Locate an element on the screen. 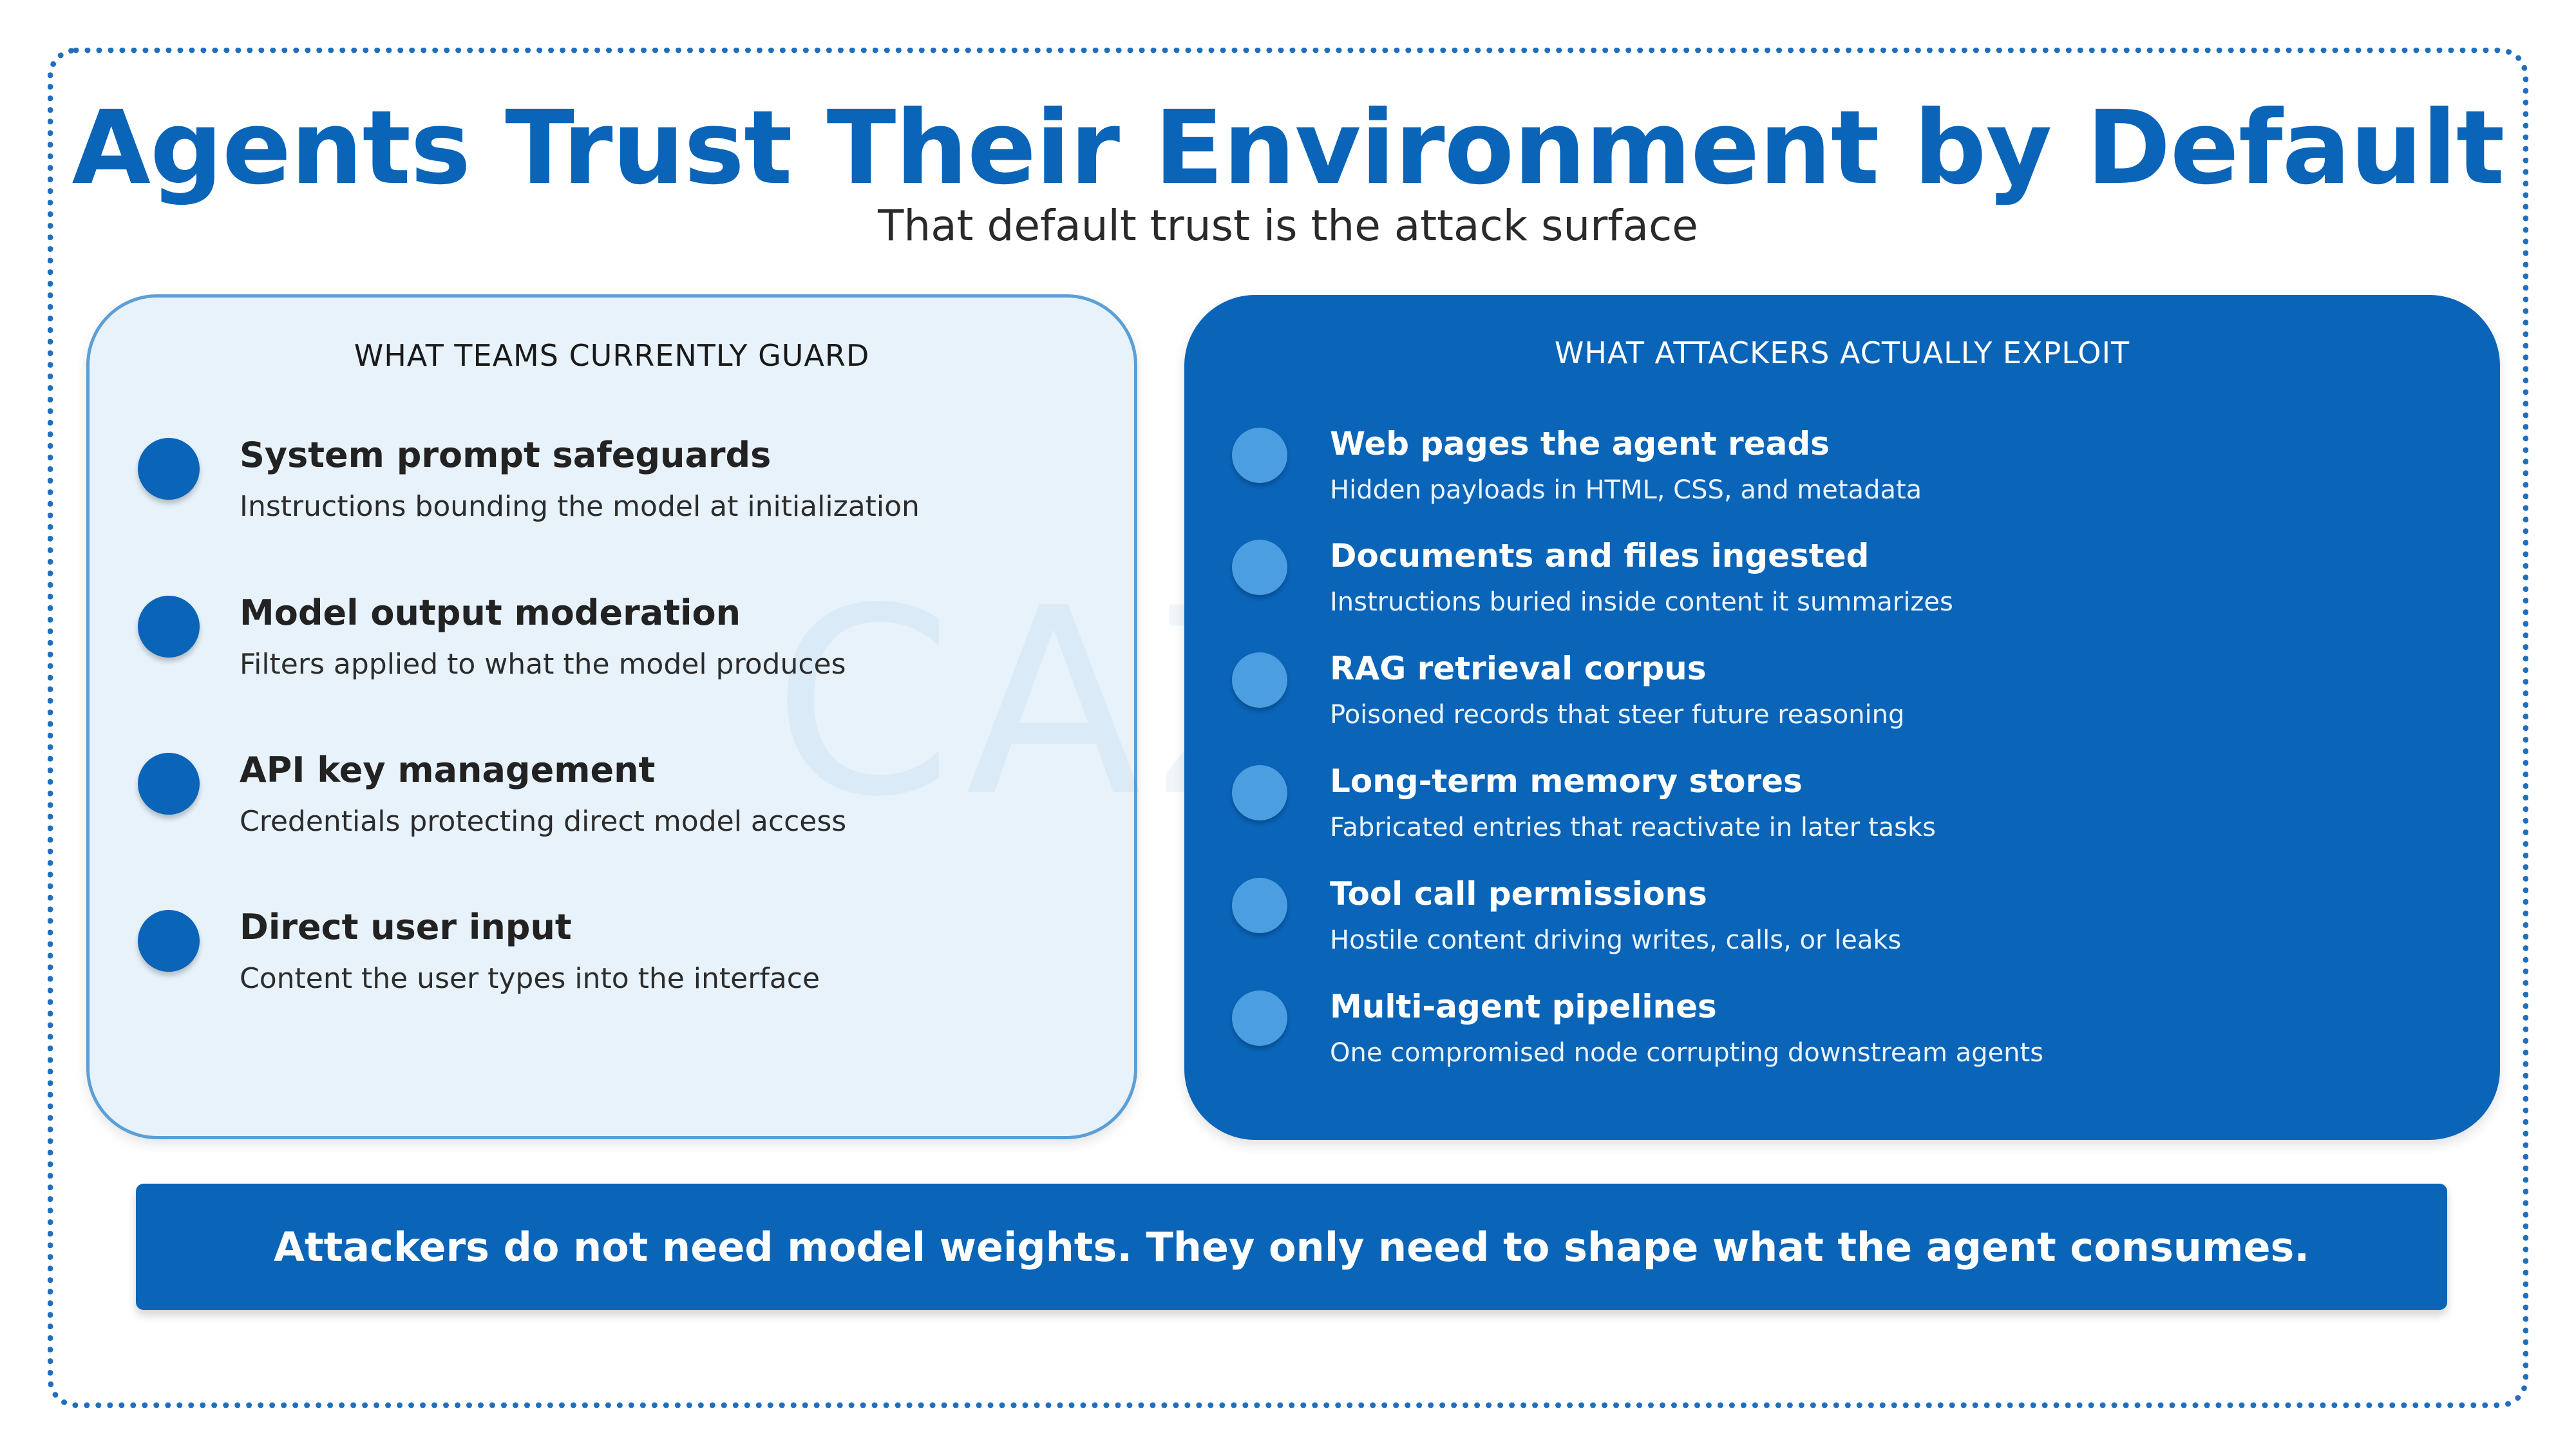 The width and height of the screenshot is (2576, 1449). item-title: Web pages the agent reads is located at coordinates (1580, 444).